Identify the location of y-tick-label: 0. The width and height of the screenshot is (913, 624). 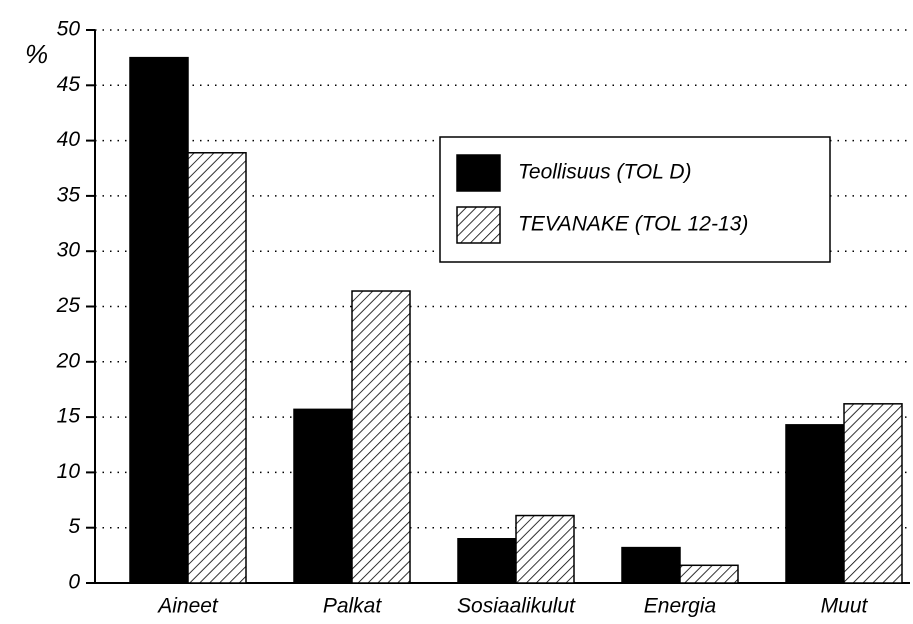
(74, 582).